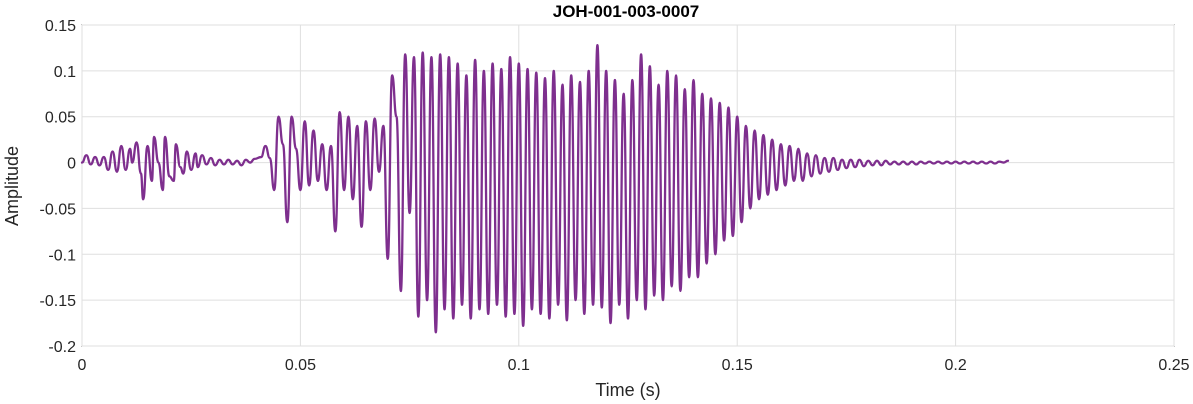 Image resolution: width=1193 pixels, height=404 pixels. What do you see at coordinates (58, 187) in the screenshot?
I see `y-axis-tick-labels: -0.2 -0.15 -0.1 -0.05 0 0.05 0.1 0.15` at bounding box center [58, 187].